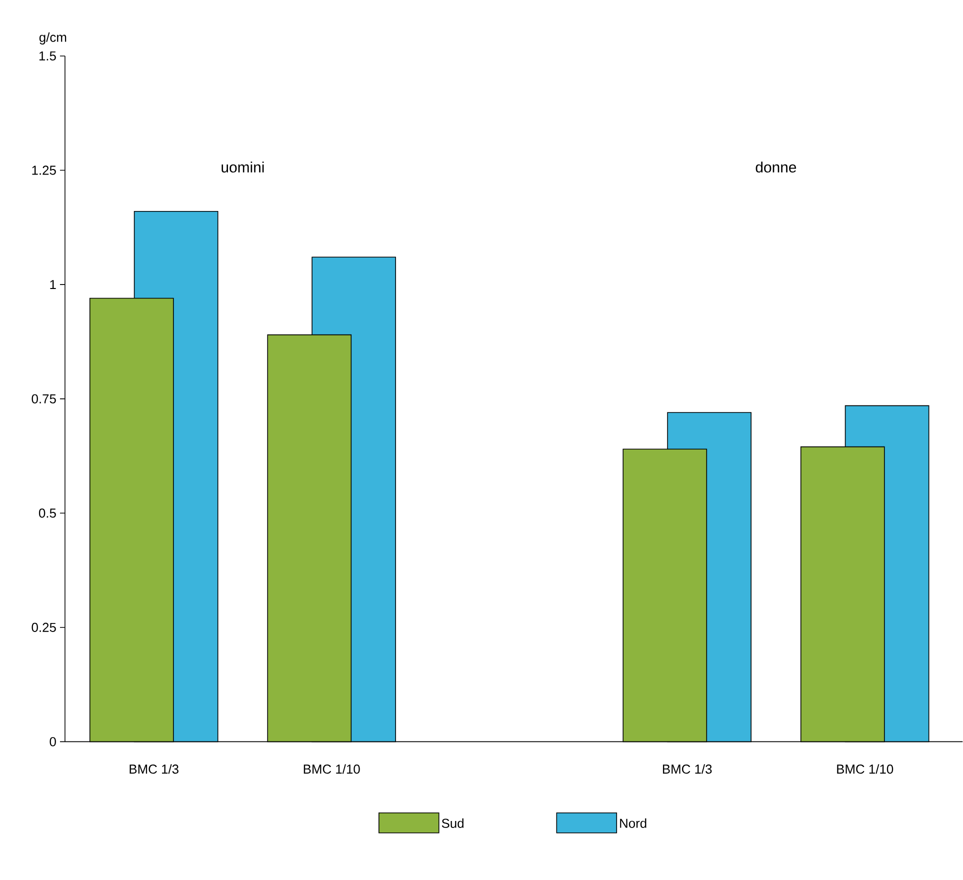 The width and height of the screenshot is (963, 880). What do you see at coordinates (633, 823) in the screenshot?
I see `legend-label: Nord` at bounding box center [633, 823].